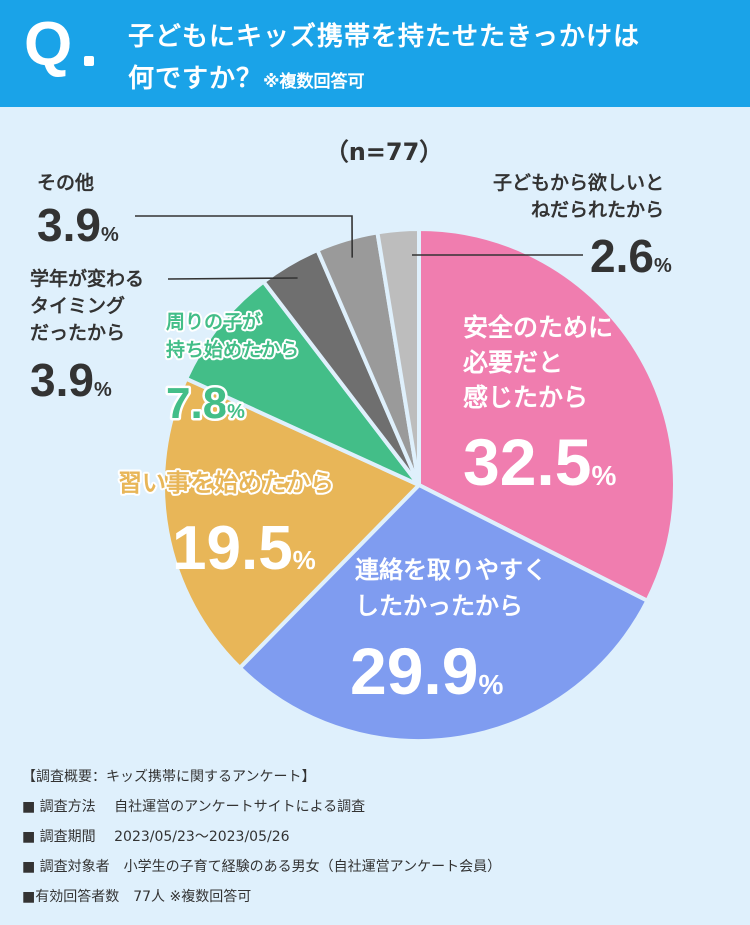 This screenshot has width=750, height=925. I want to click on slice-value-unit-4: %, so click(103, 390).